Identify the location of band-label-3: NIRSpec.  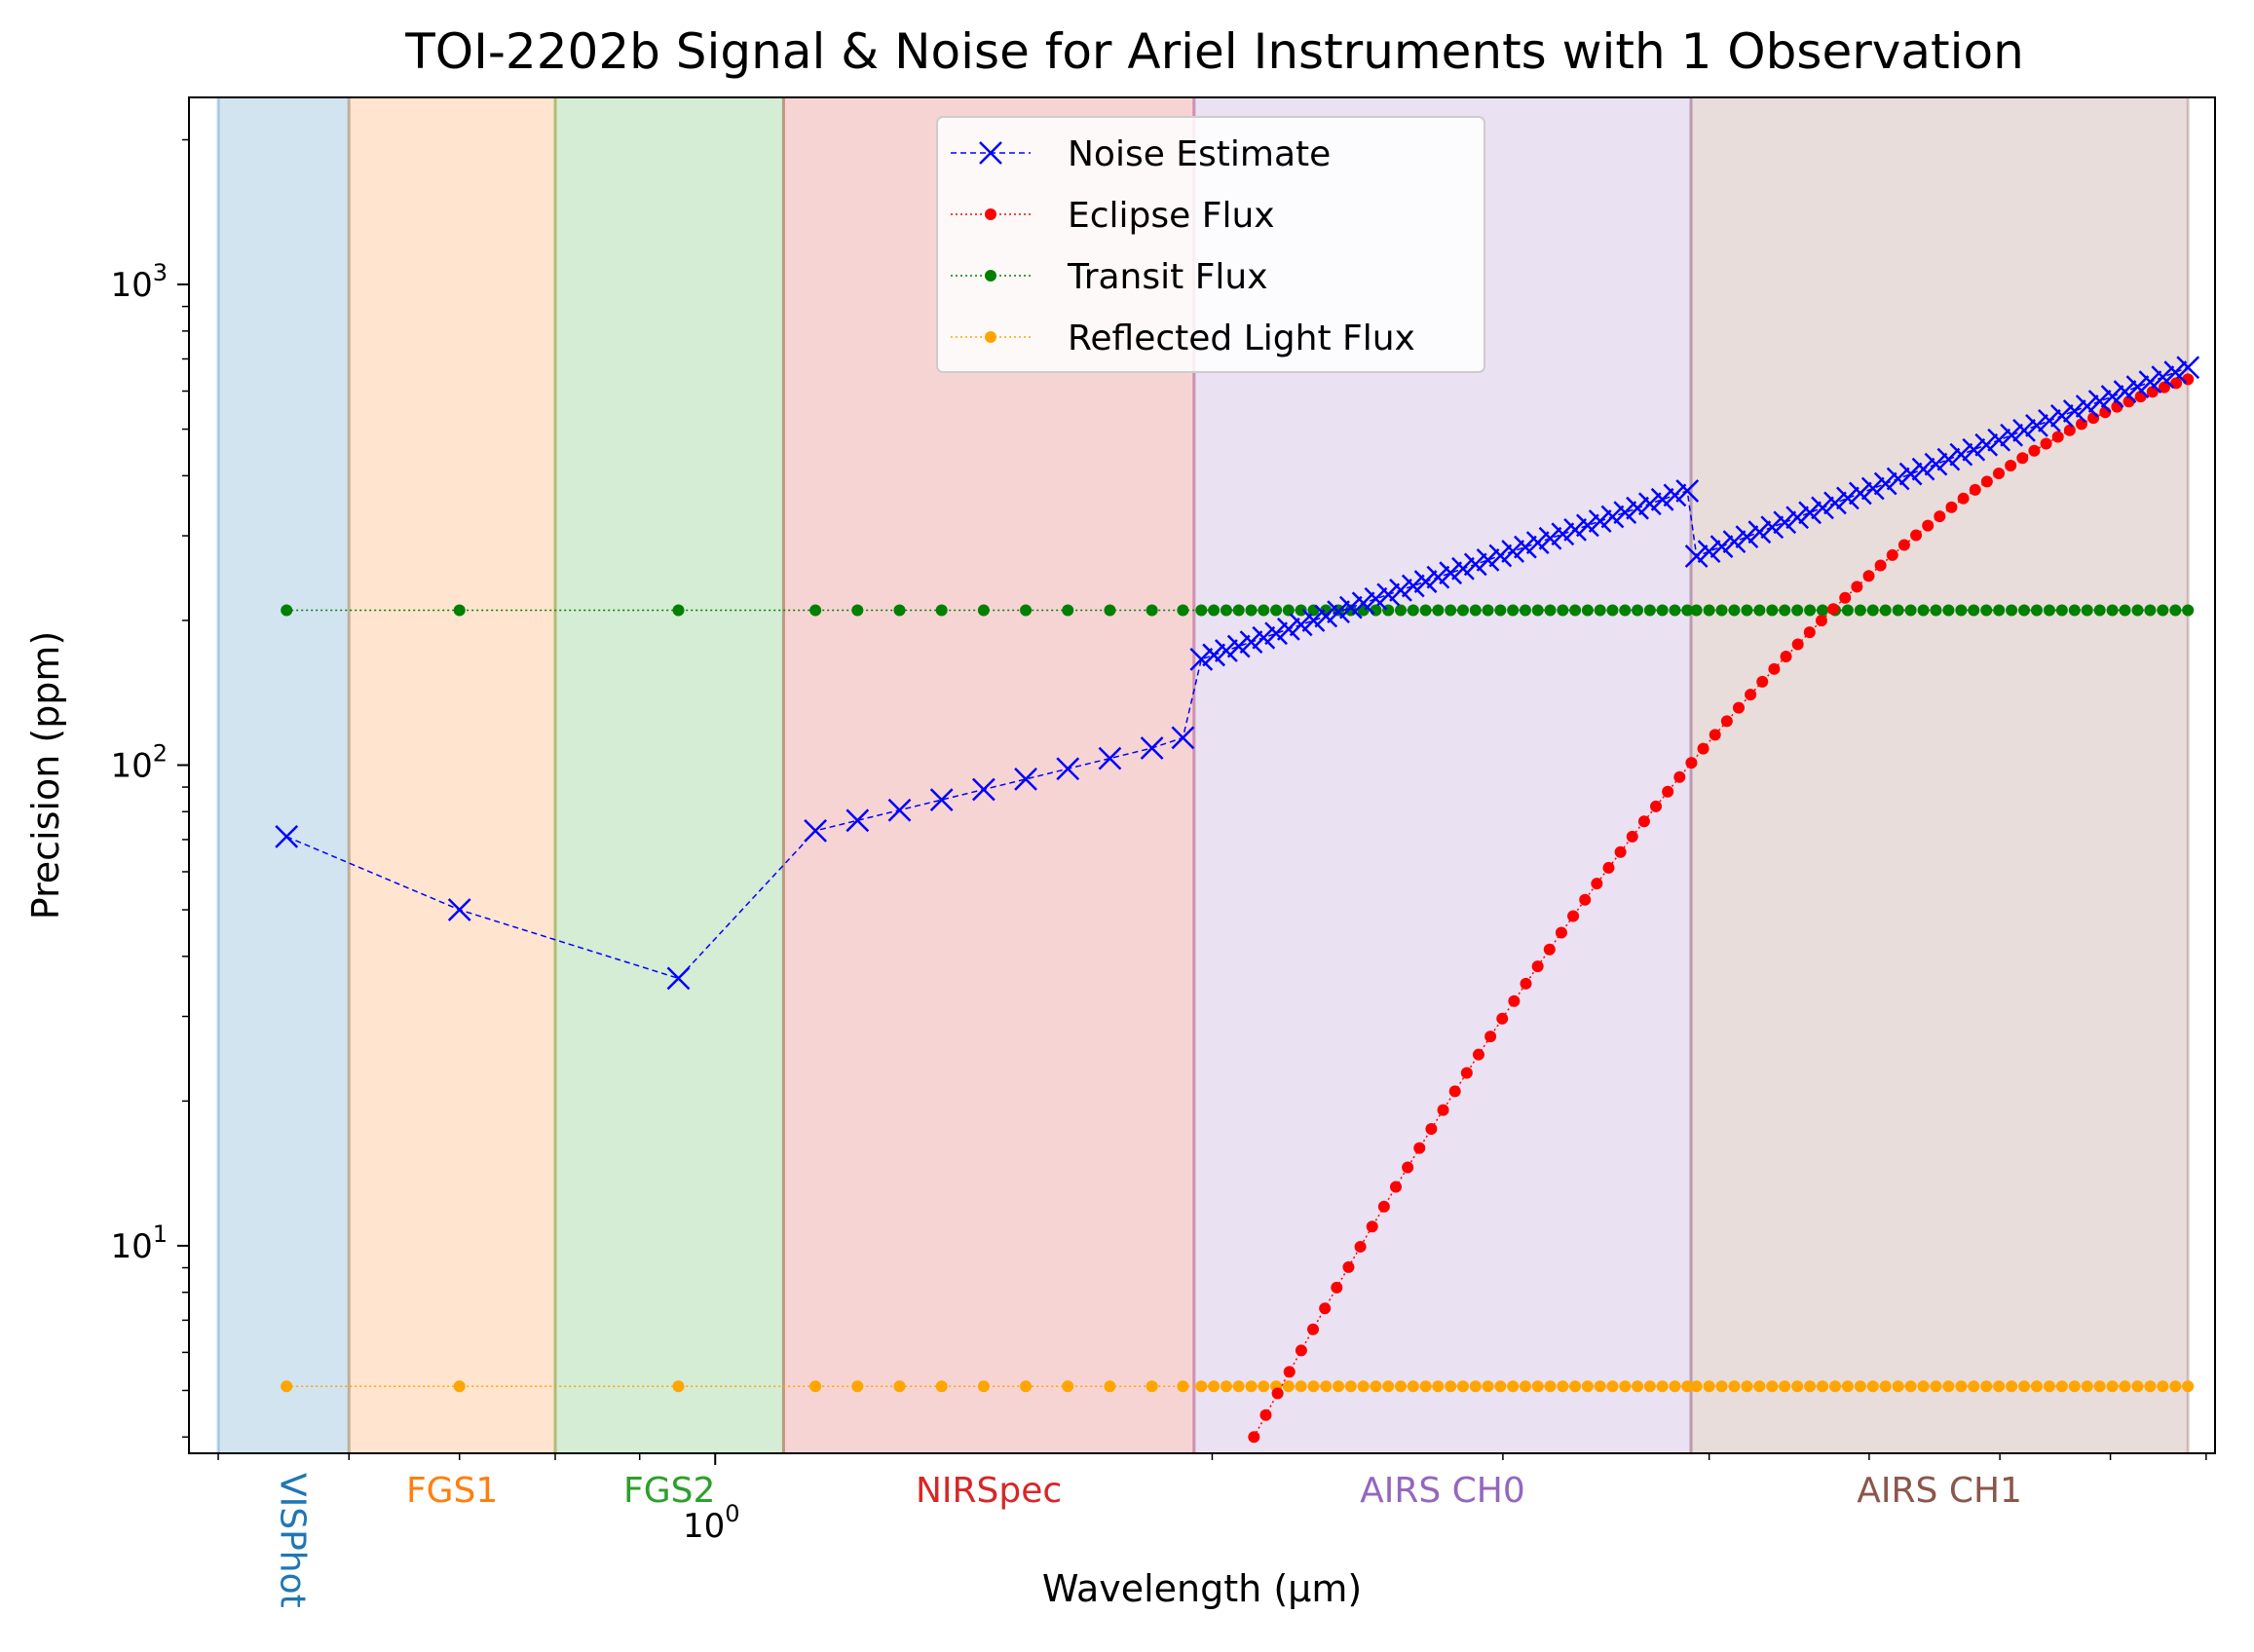
(989, 1491).